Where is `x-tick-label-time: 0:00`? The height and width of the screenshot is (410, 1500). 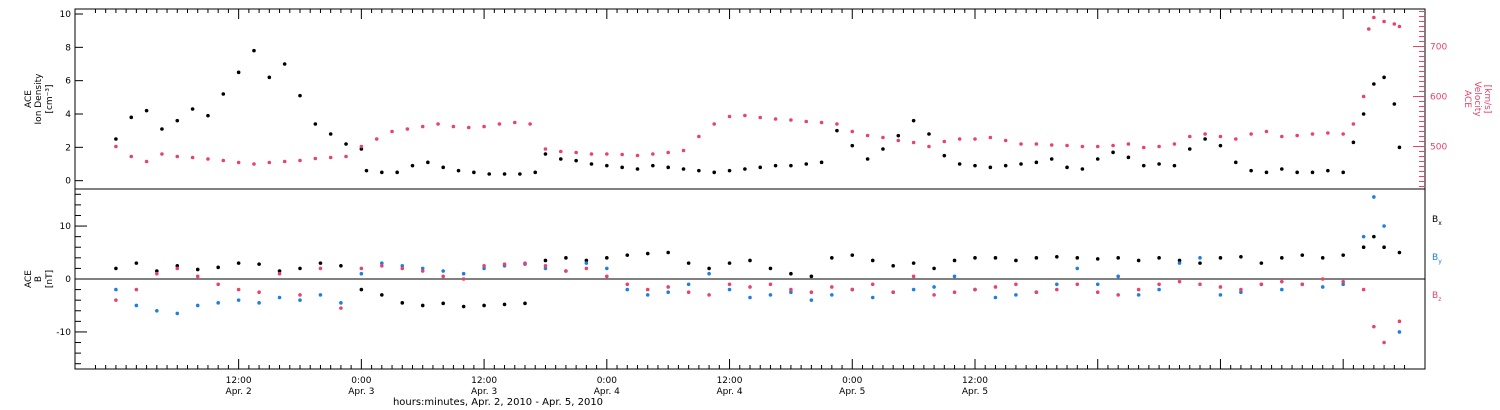 x-tick-label-time: 0:00 is located at coordinates (852, 381).